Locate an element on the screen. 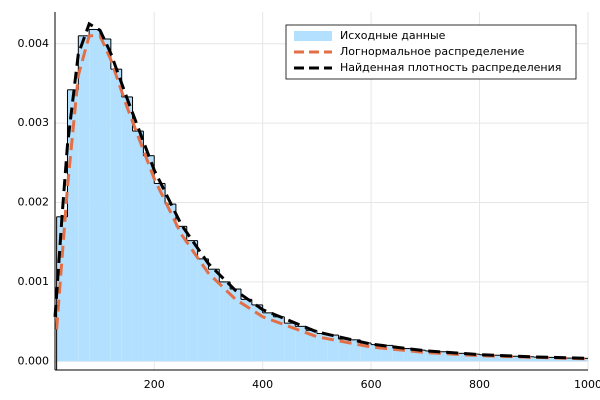 This screenshot has width=600, height=400. y-tick-label: 0.002 is located at coordinates (34, 202).